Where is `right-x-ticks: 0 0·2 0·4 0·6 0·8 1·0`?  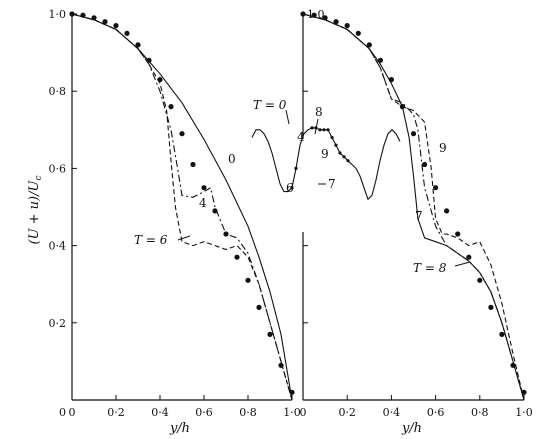 right-x-ticks: 0 0·2 0·4 0·6 0·8 1·0 is located at coordinates (416, 407).